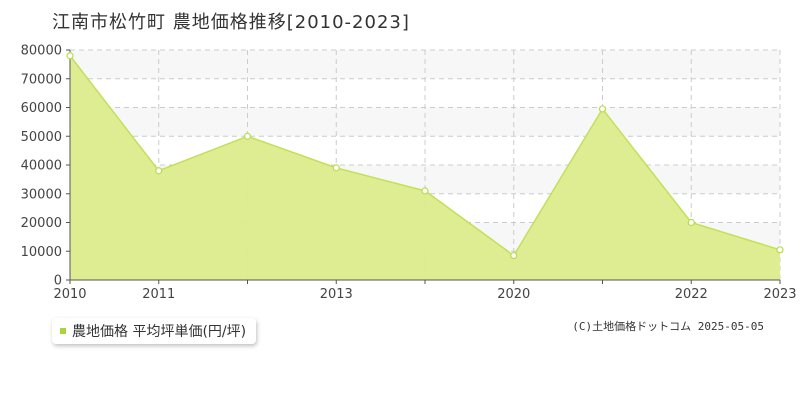 The width and height of the screenshot is (800, 400). What do you see at coordinates (41, 79) in the screenshot?
I see `y-tick-label: 70000` at bounding box center [41, 79].